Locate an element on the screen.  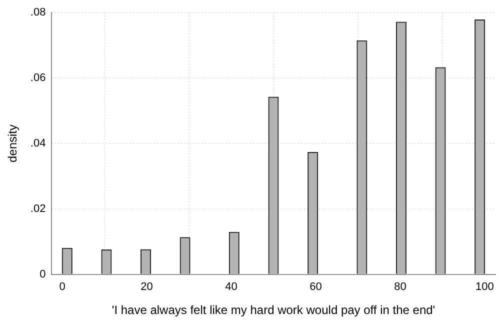
y-tick-label: 0 is located at coordinates (43, 274).